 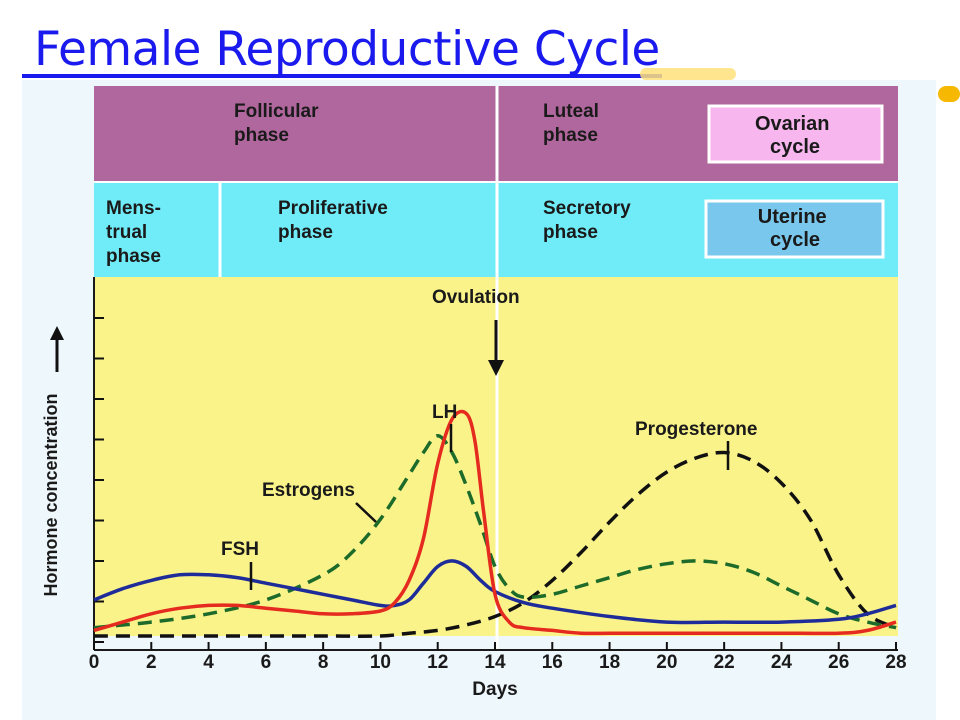 I want to click on luteal-label: Luteal phase, so click(x=573, y=123).